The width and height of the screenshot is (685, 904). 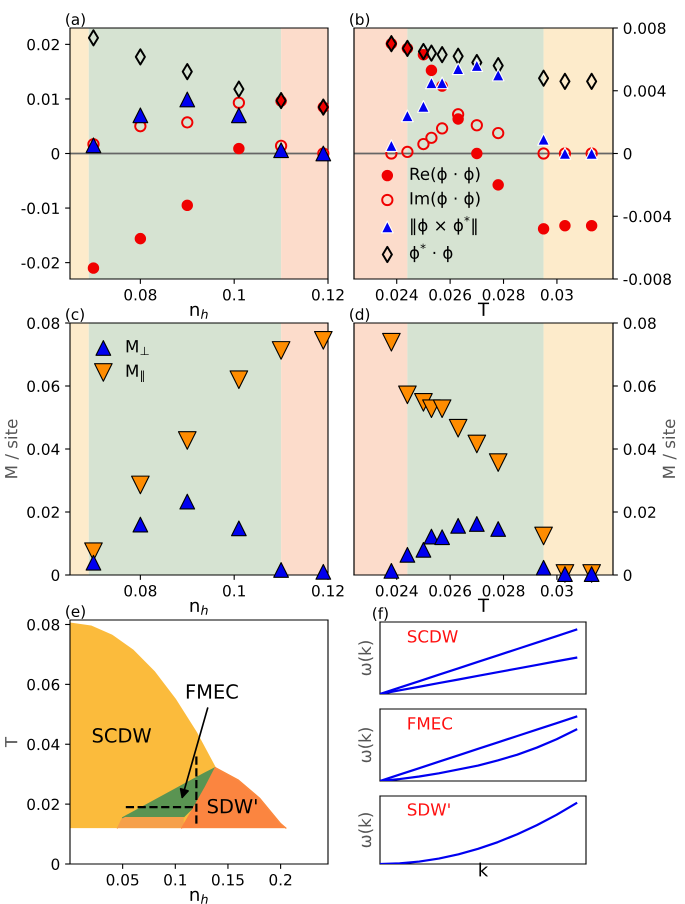 What do you see at coordinates (647, 216) in the screenshot?
I see `y2-tick-label: -0.004` at bounding box center [647, 216].